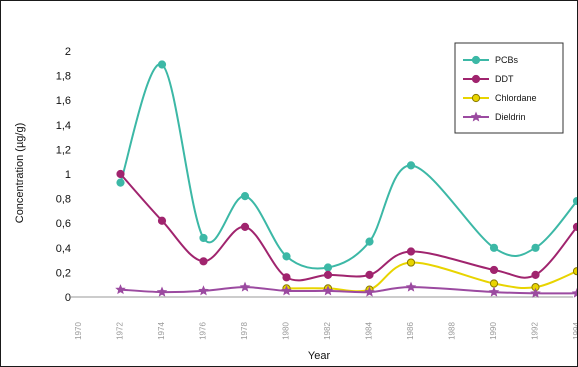 The width and height of the screenshot is (578, 367). Describe the element at coordinates (161, 331) in the screenshot. I see `x-tick-label: 1974` at that location.